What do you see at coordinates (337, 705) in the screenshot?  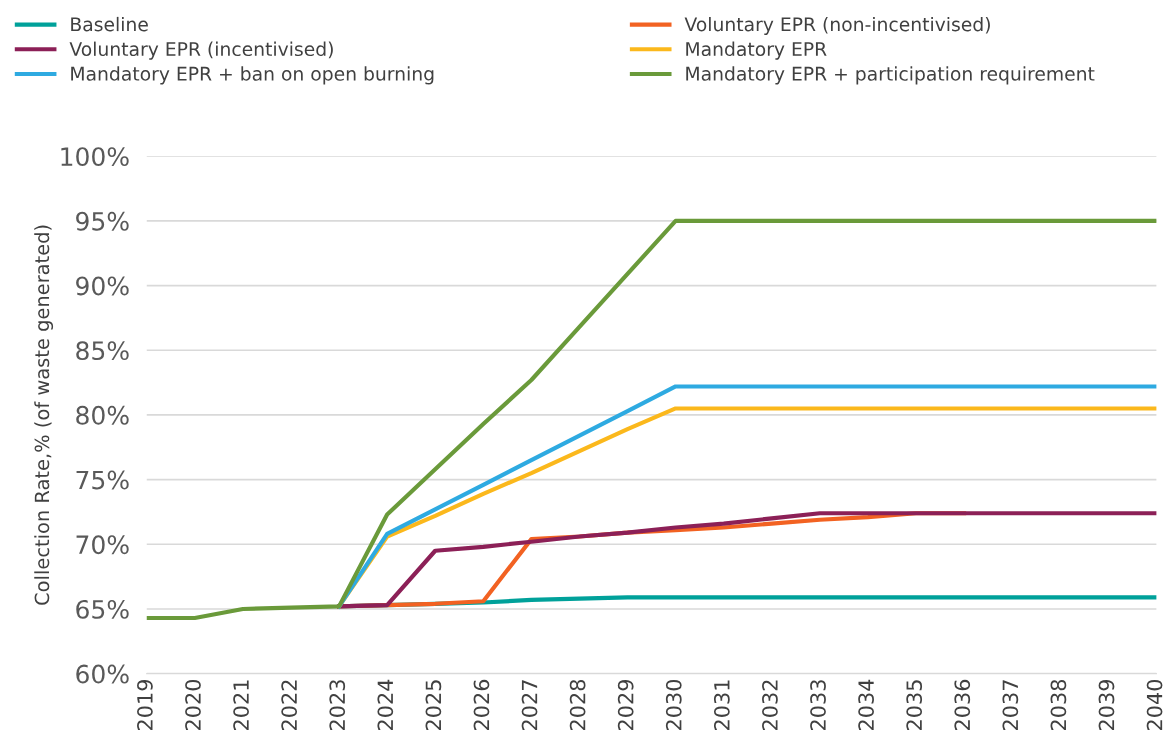 I see `x-tick-label: 2023` at bounding box center [337, 705].